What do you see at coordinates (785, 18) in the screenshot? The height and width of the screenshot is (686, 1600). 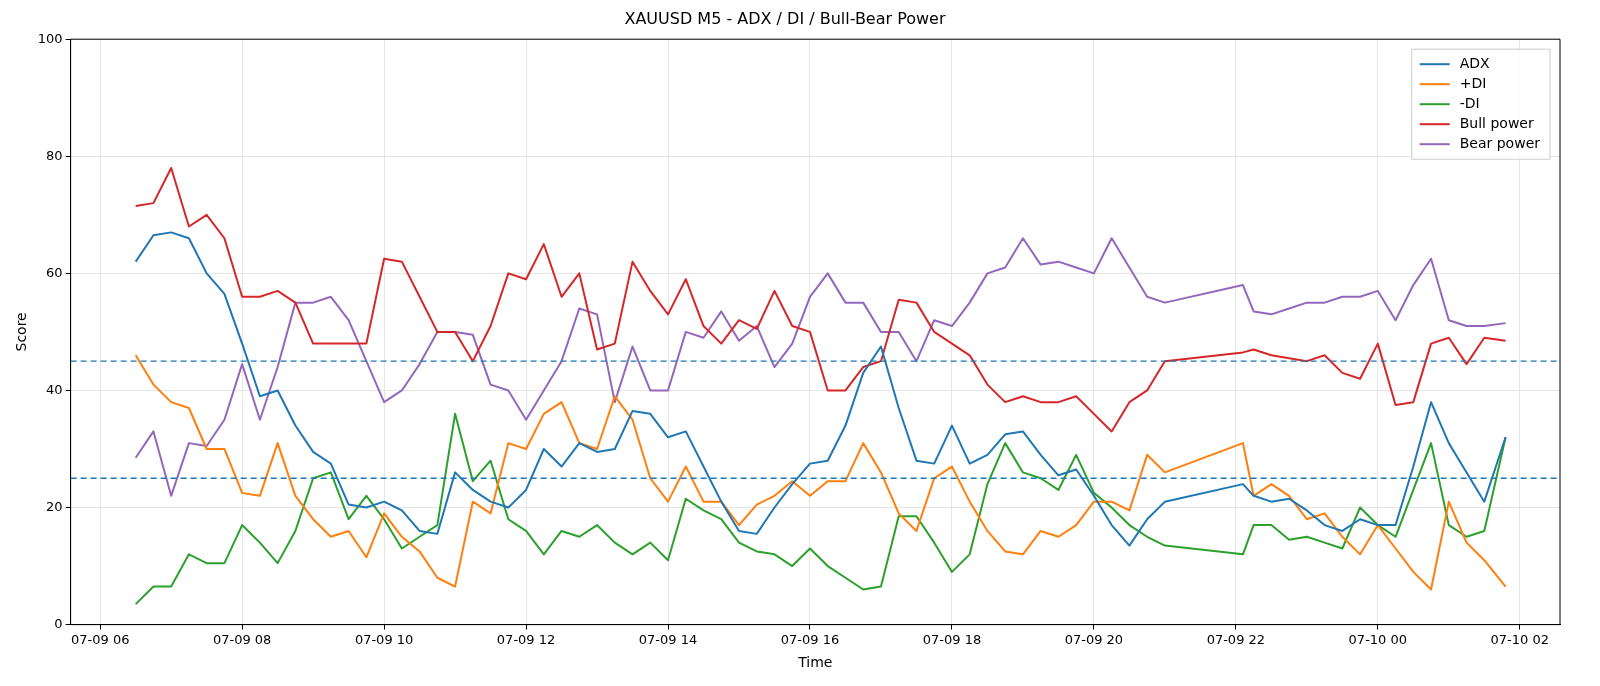 I see `chart-title: XAUUSD M5 - ADX / DI / Bull-Bear Power` at bounding box center [785, 18].